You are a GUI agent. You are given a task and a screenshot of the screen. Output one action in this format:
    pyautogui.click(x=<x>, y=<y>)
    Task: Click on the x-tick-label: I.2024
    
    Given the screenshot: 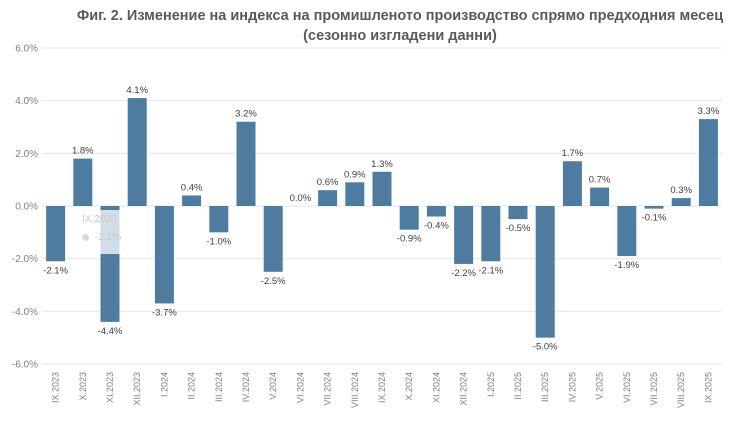 What is the action you would take?
    pyautogui.click(x=164, y=384)
    